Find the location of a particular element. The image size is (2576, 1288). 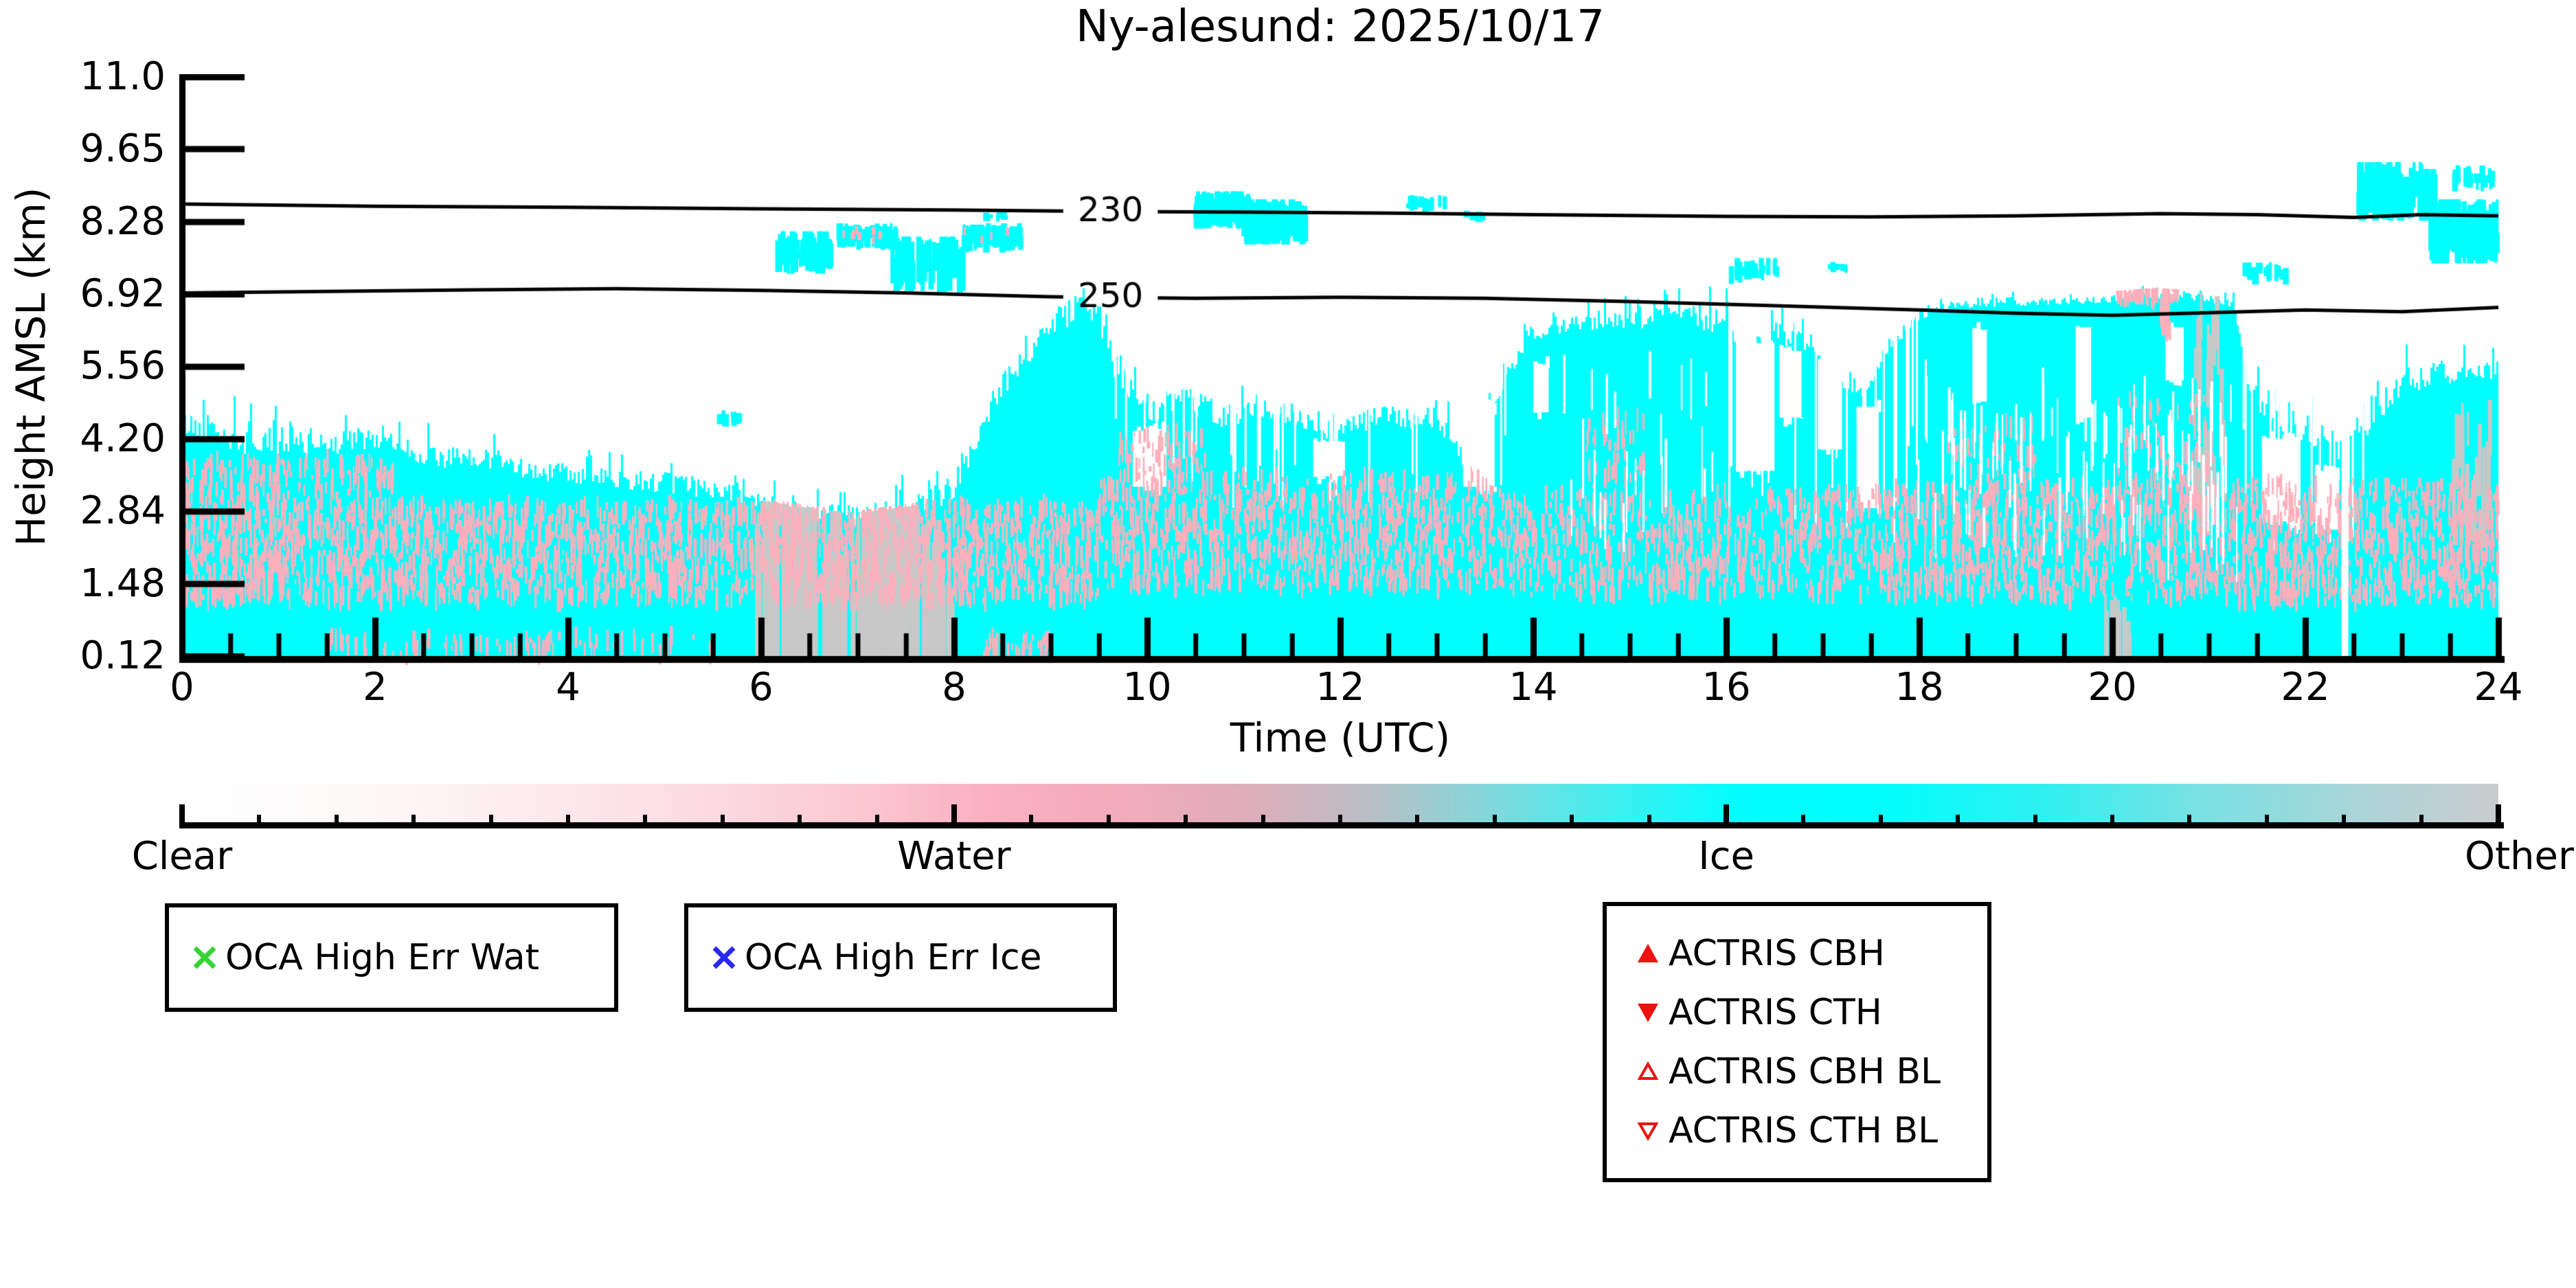

legend-label: ACTRIS CTH is located at coordinates (1775, 1012).